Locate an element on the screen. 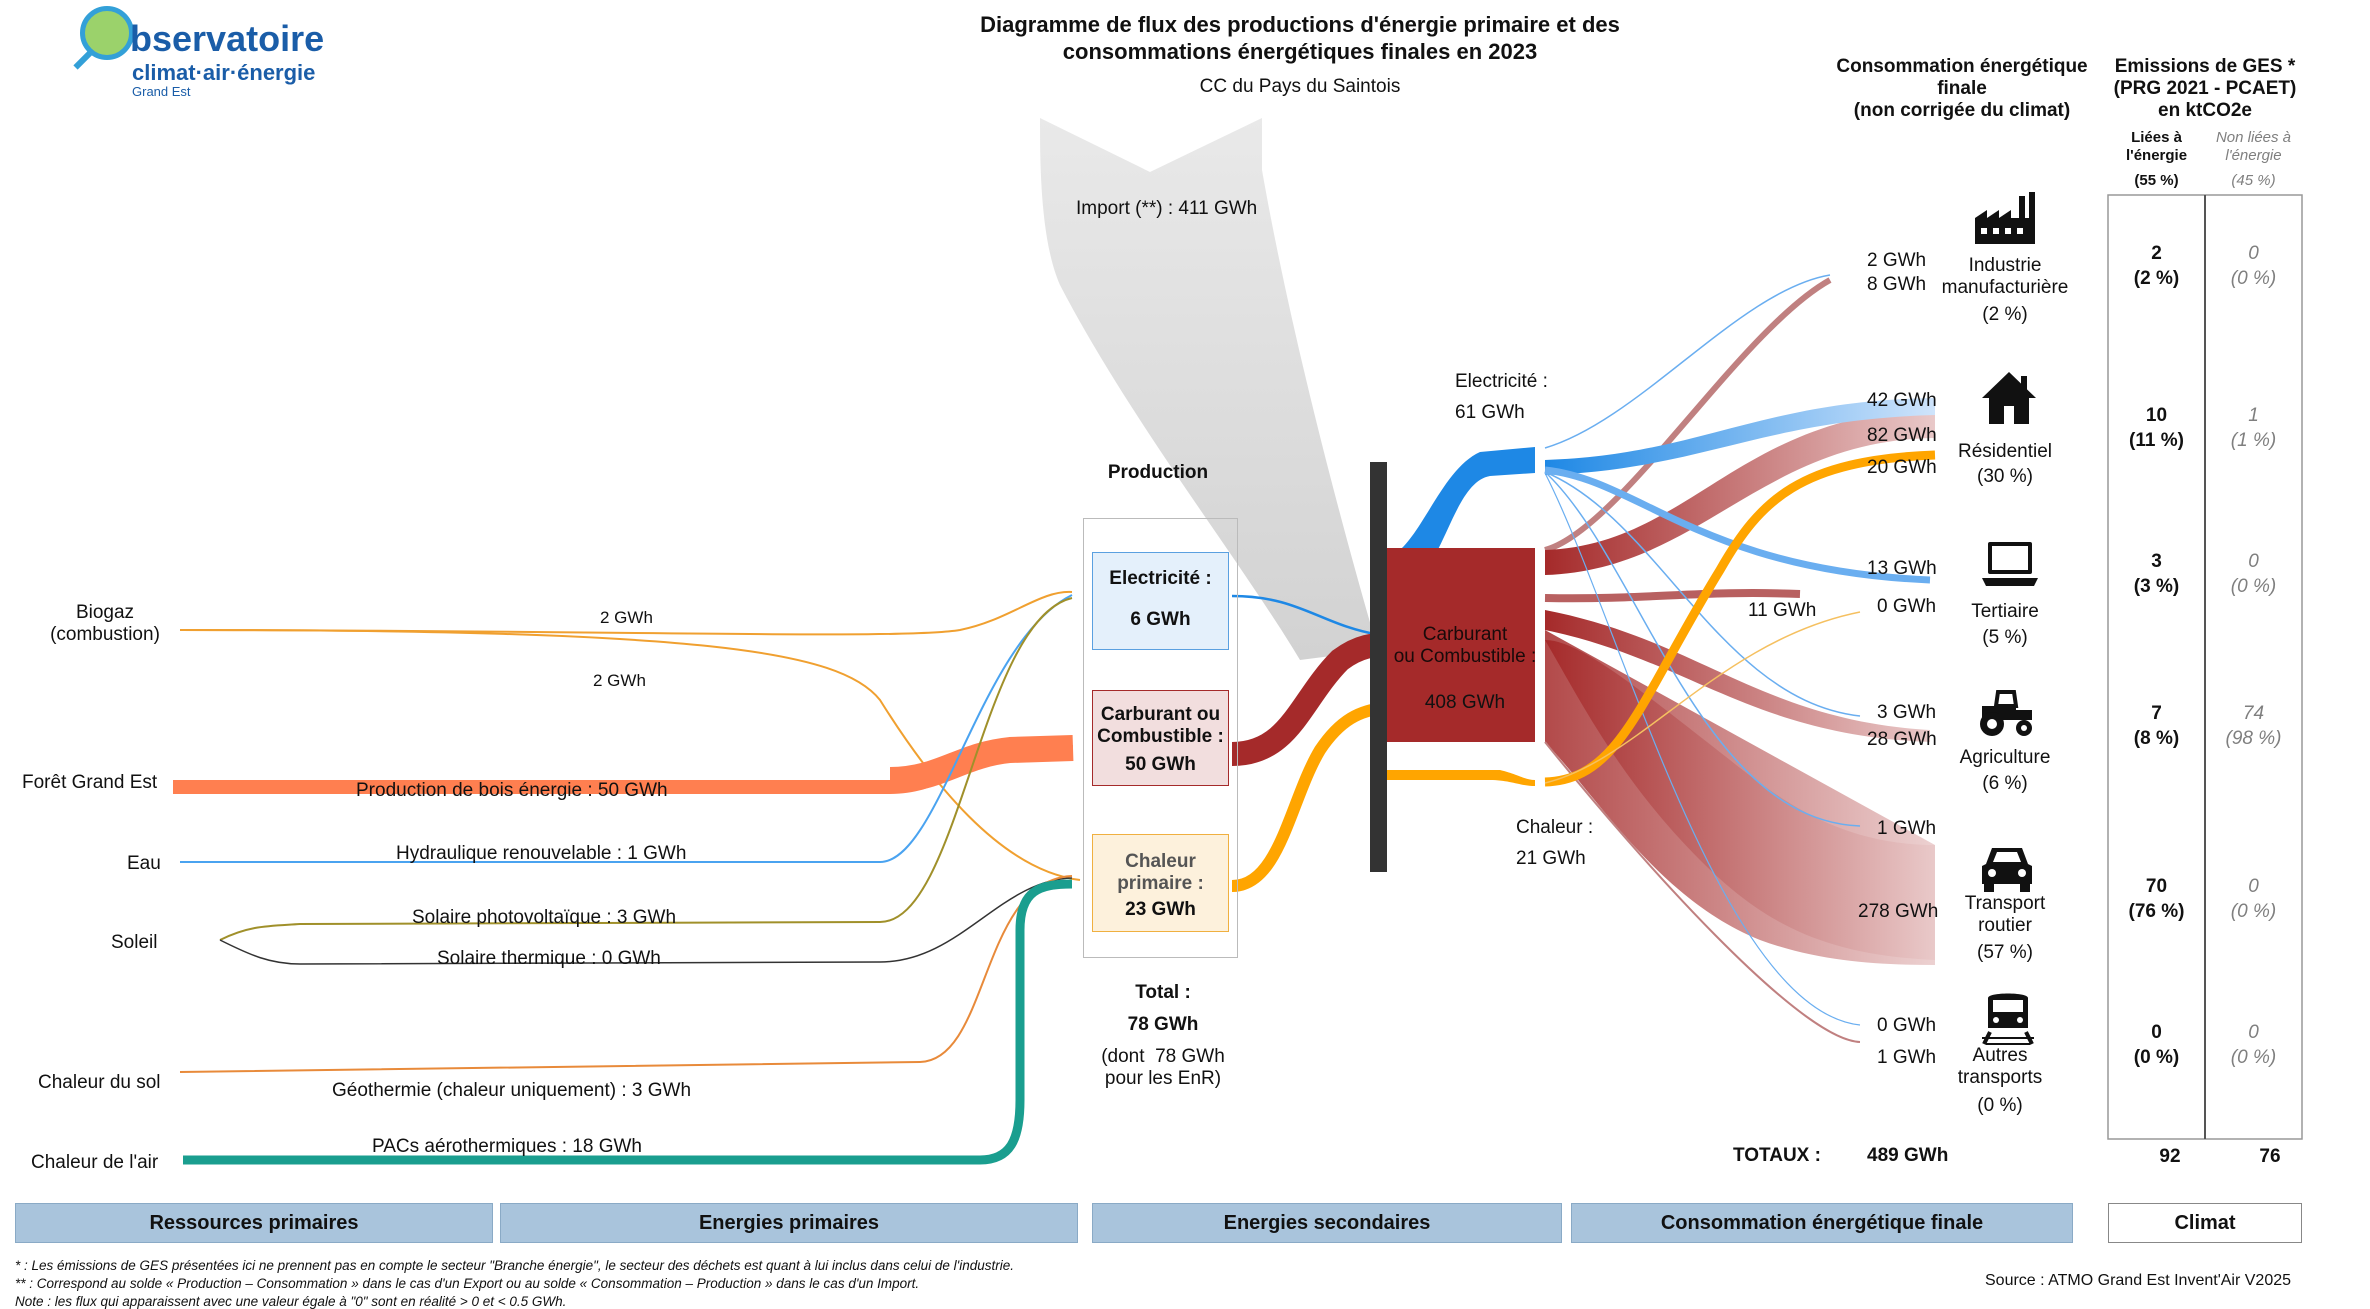 Image resolution: width=2370 pixels, height=1309 pixels. ges-energy-value: 10 is located at coordinates (2156, 415).